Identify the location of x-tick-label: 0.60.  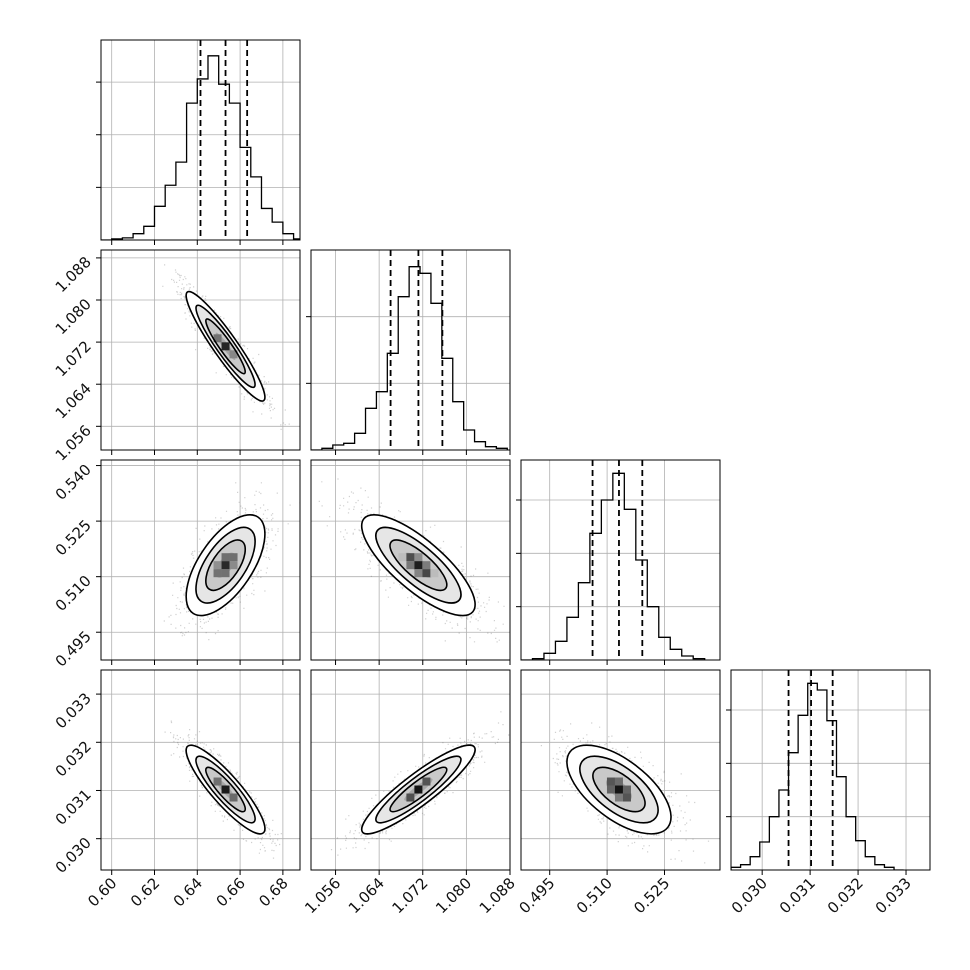
(102, 892).